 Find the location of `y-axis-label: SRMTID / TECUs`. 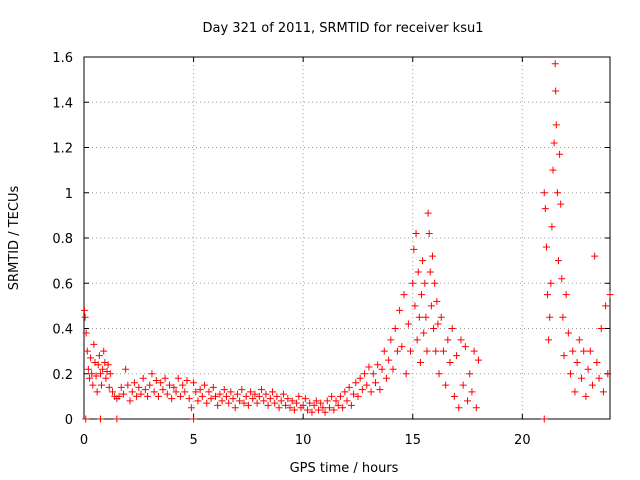

y-axis-label: SRMTID / TECUs is located at coordinates (14, 238).